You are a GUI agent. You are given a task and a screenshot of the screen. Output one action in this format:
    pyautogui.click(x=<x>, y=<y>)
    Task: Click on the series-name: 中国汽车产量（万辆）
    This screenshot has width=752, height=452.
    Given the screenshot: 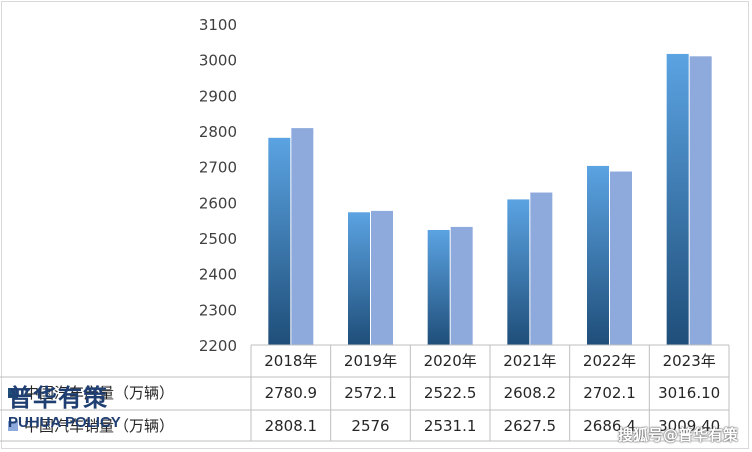 What is the action you would take?
    pyautogui.click(x=99, y=393)
    